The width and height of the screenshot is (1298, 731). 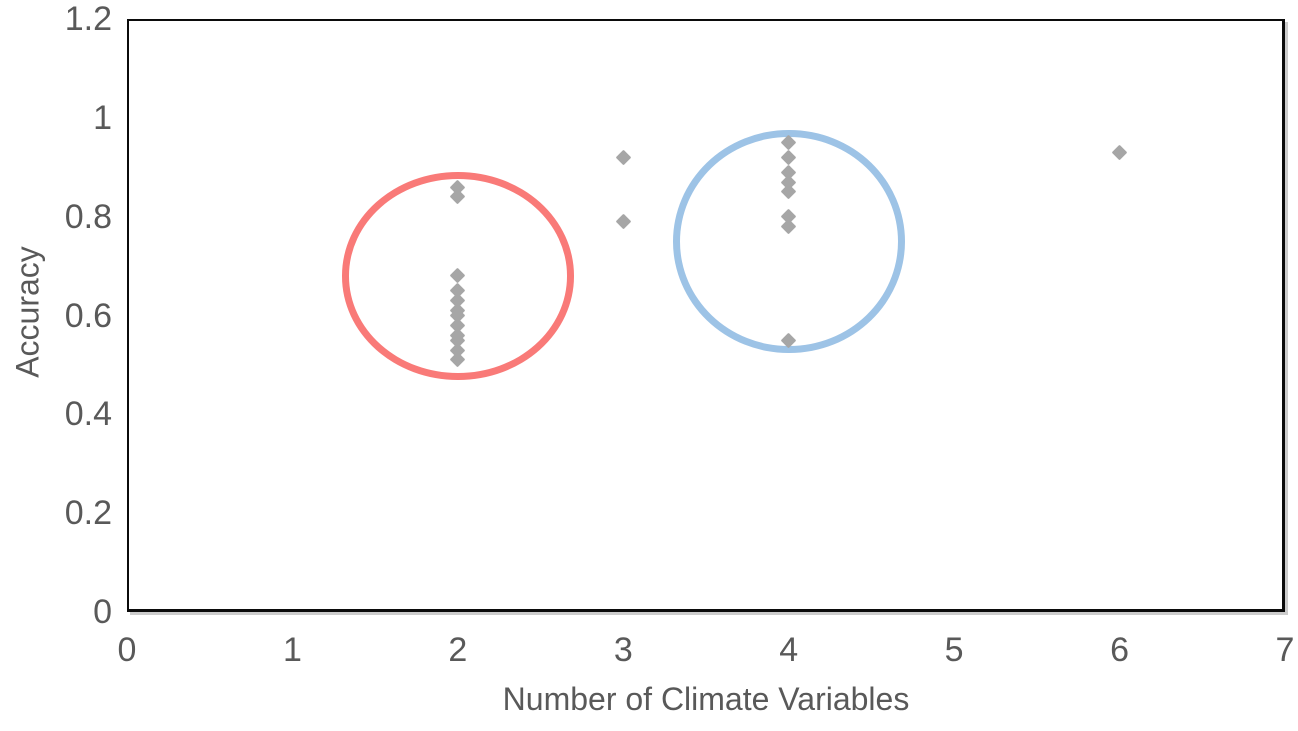 I want to click on x-tick-label: 0, so click(x=127, y=650).